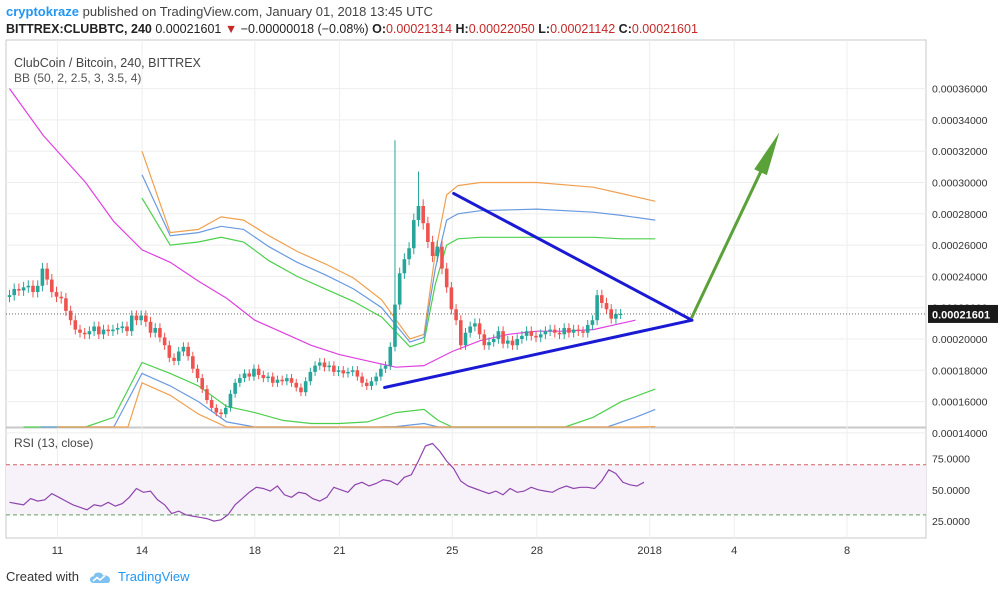  What do you see at coordinates (398, 272) in the screenshot?
I see `bb-upper-green` at bounding box center [398, 272].